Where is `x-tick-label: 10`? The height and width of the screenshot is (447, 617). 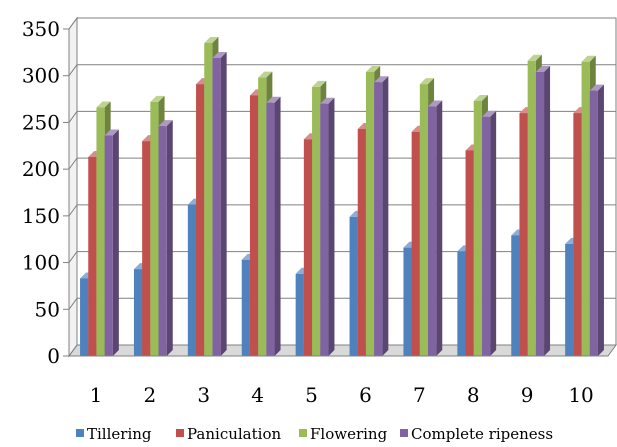
x-tick-label: 10 is located at coordinates (580, 395).